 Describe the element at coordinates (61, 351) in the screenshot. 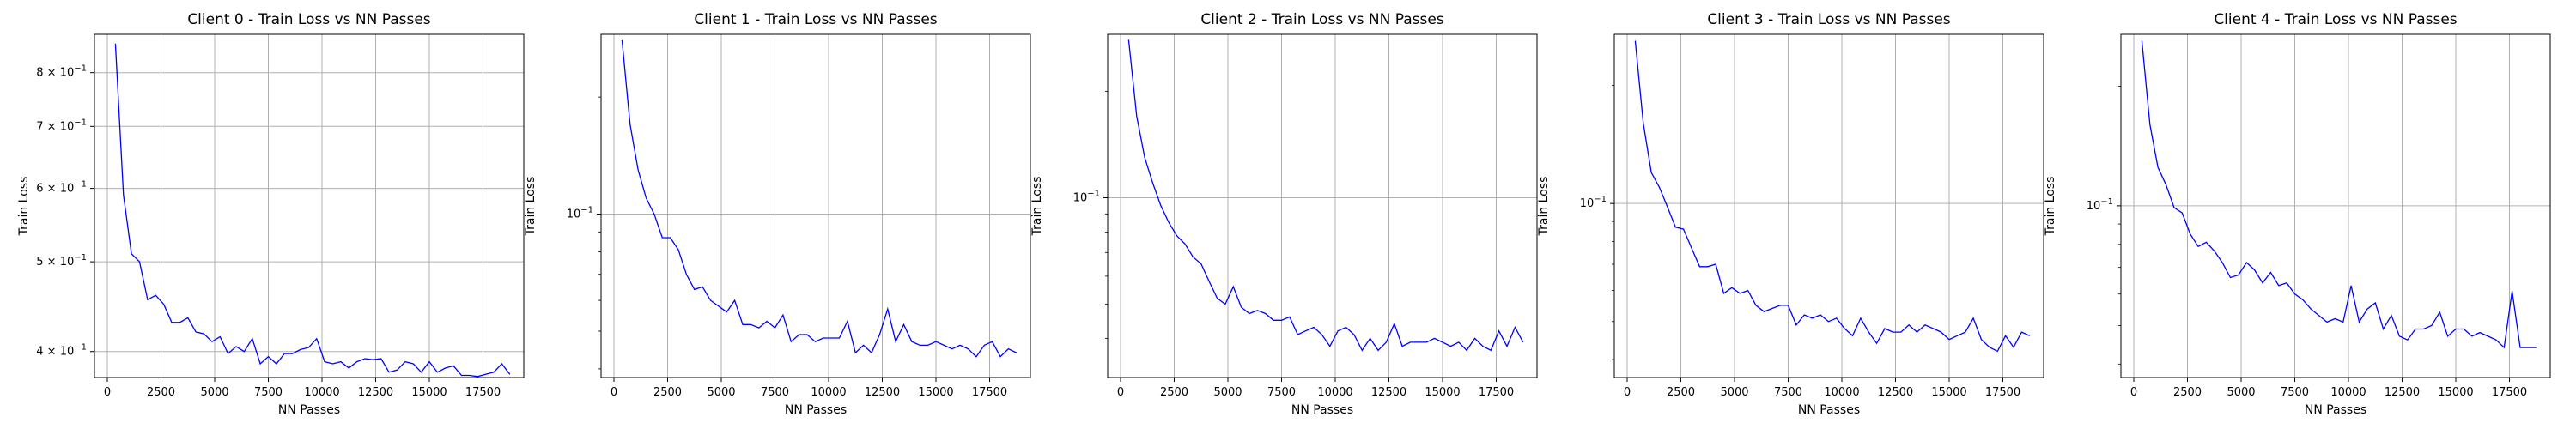

I see `y-tick-label: 4 × 10⁻¹` at that location.